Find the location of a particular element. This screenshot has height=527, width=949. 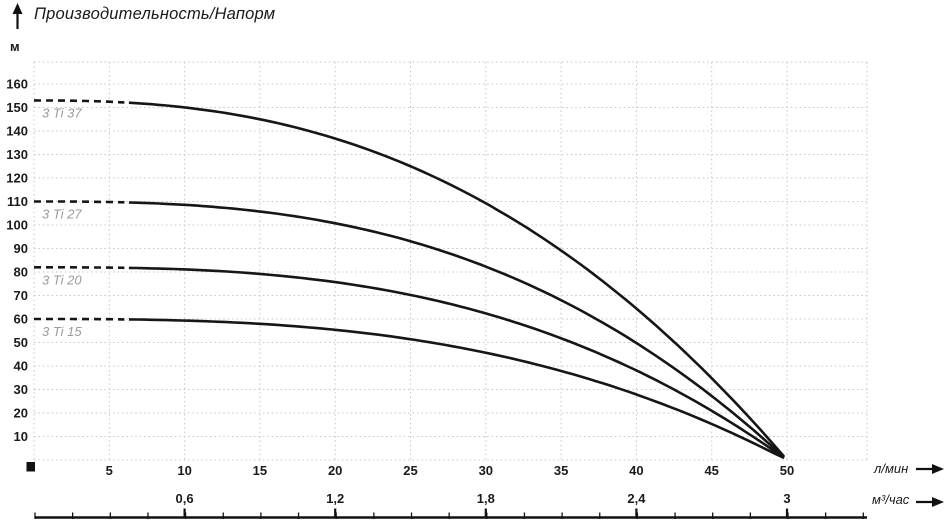

y-axis-unit-label: м is located at coordinates (15, 46).